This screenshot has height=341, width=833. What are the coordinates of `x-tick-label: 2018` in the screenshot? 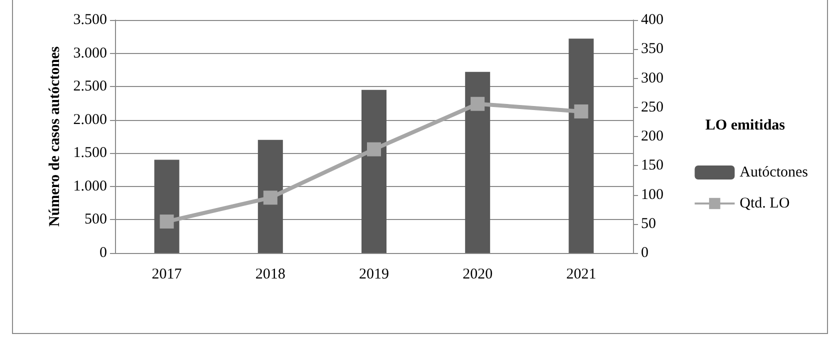 It's located at (270, 274).